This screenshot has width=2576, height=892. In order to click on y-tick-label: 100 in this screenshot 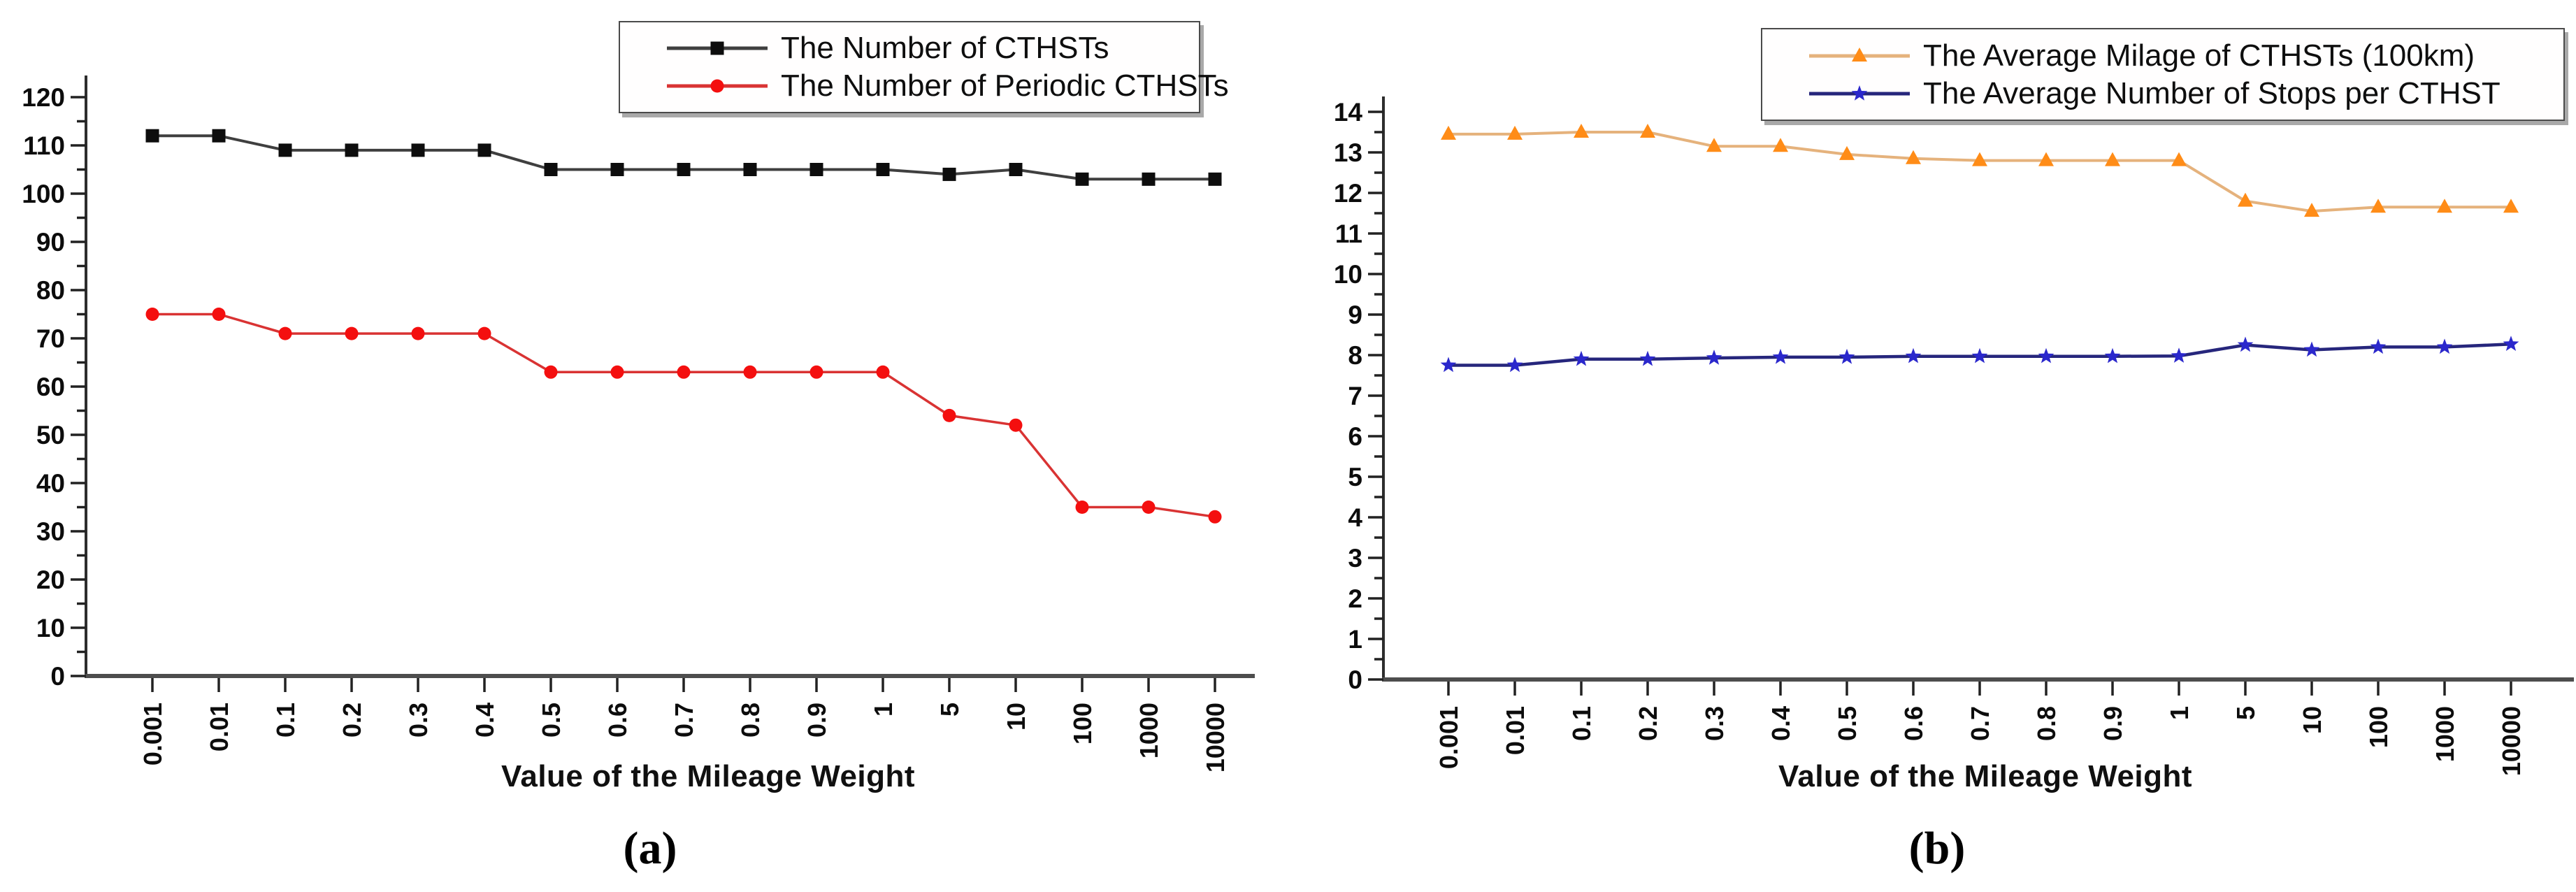, I will do `click(43, 194)`.